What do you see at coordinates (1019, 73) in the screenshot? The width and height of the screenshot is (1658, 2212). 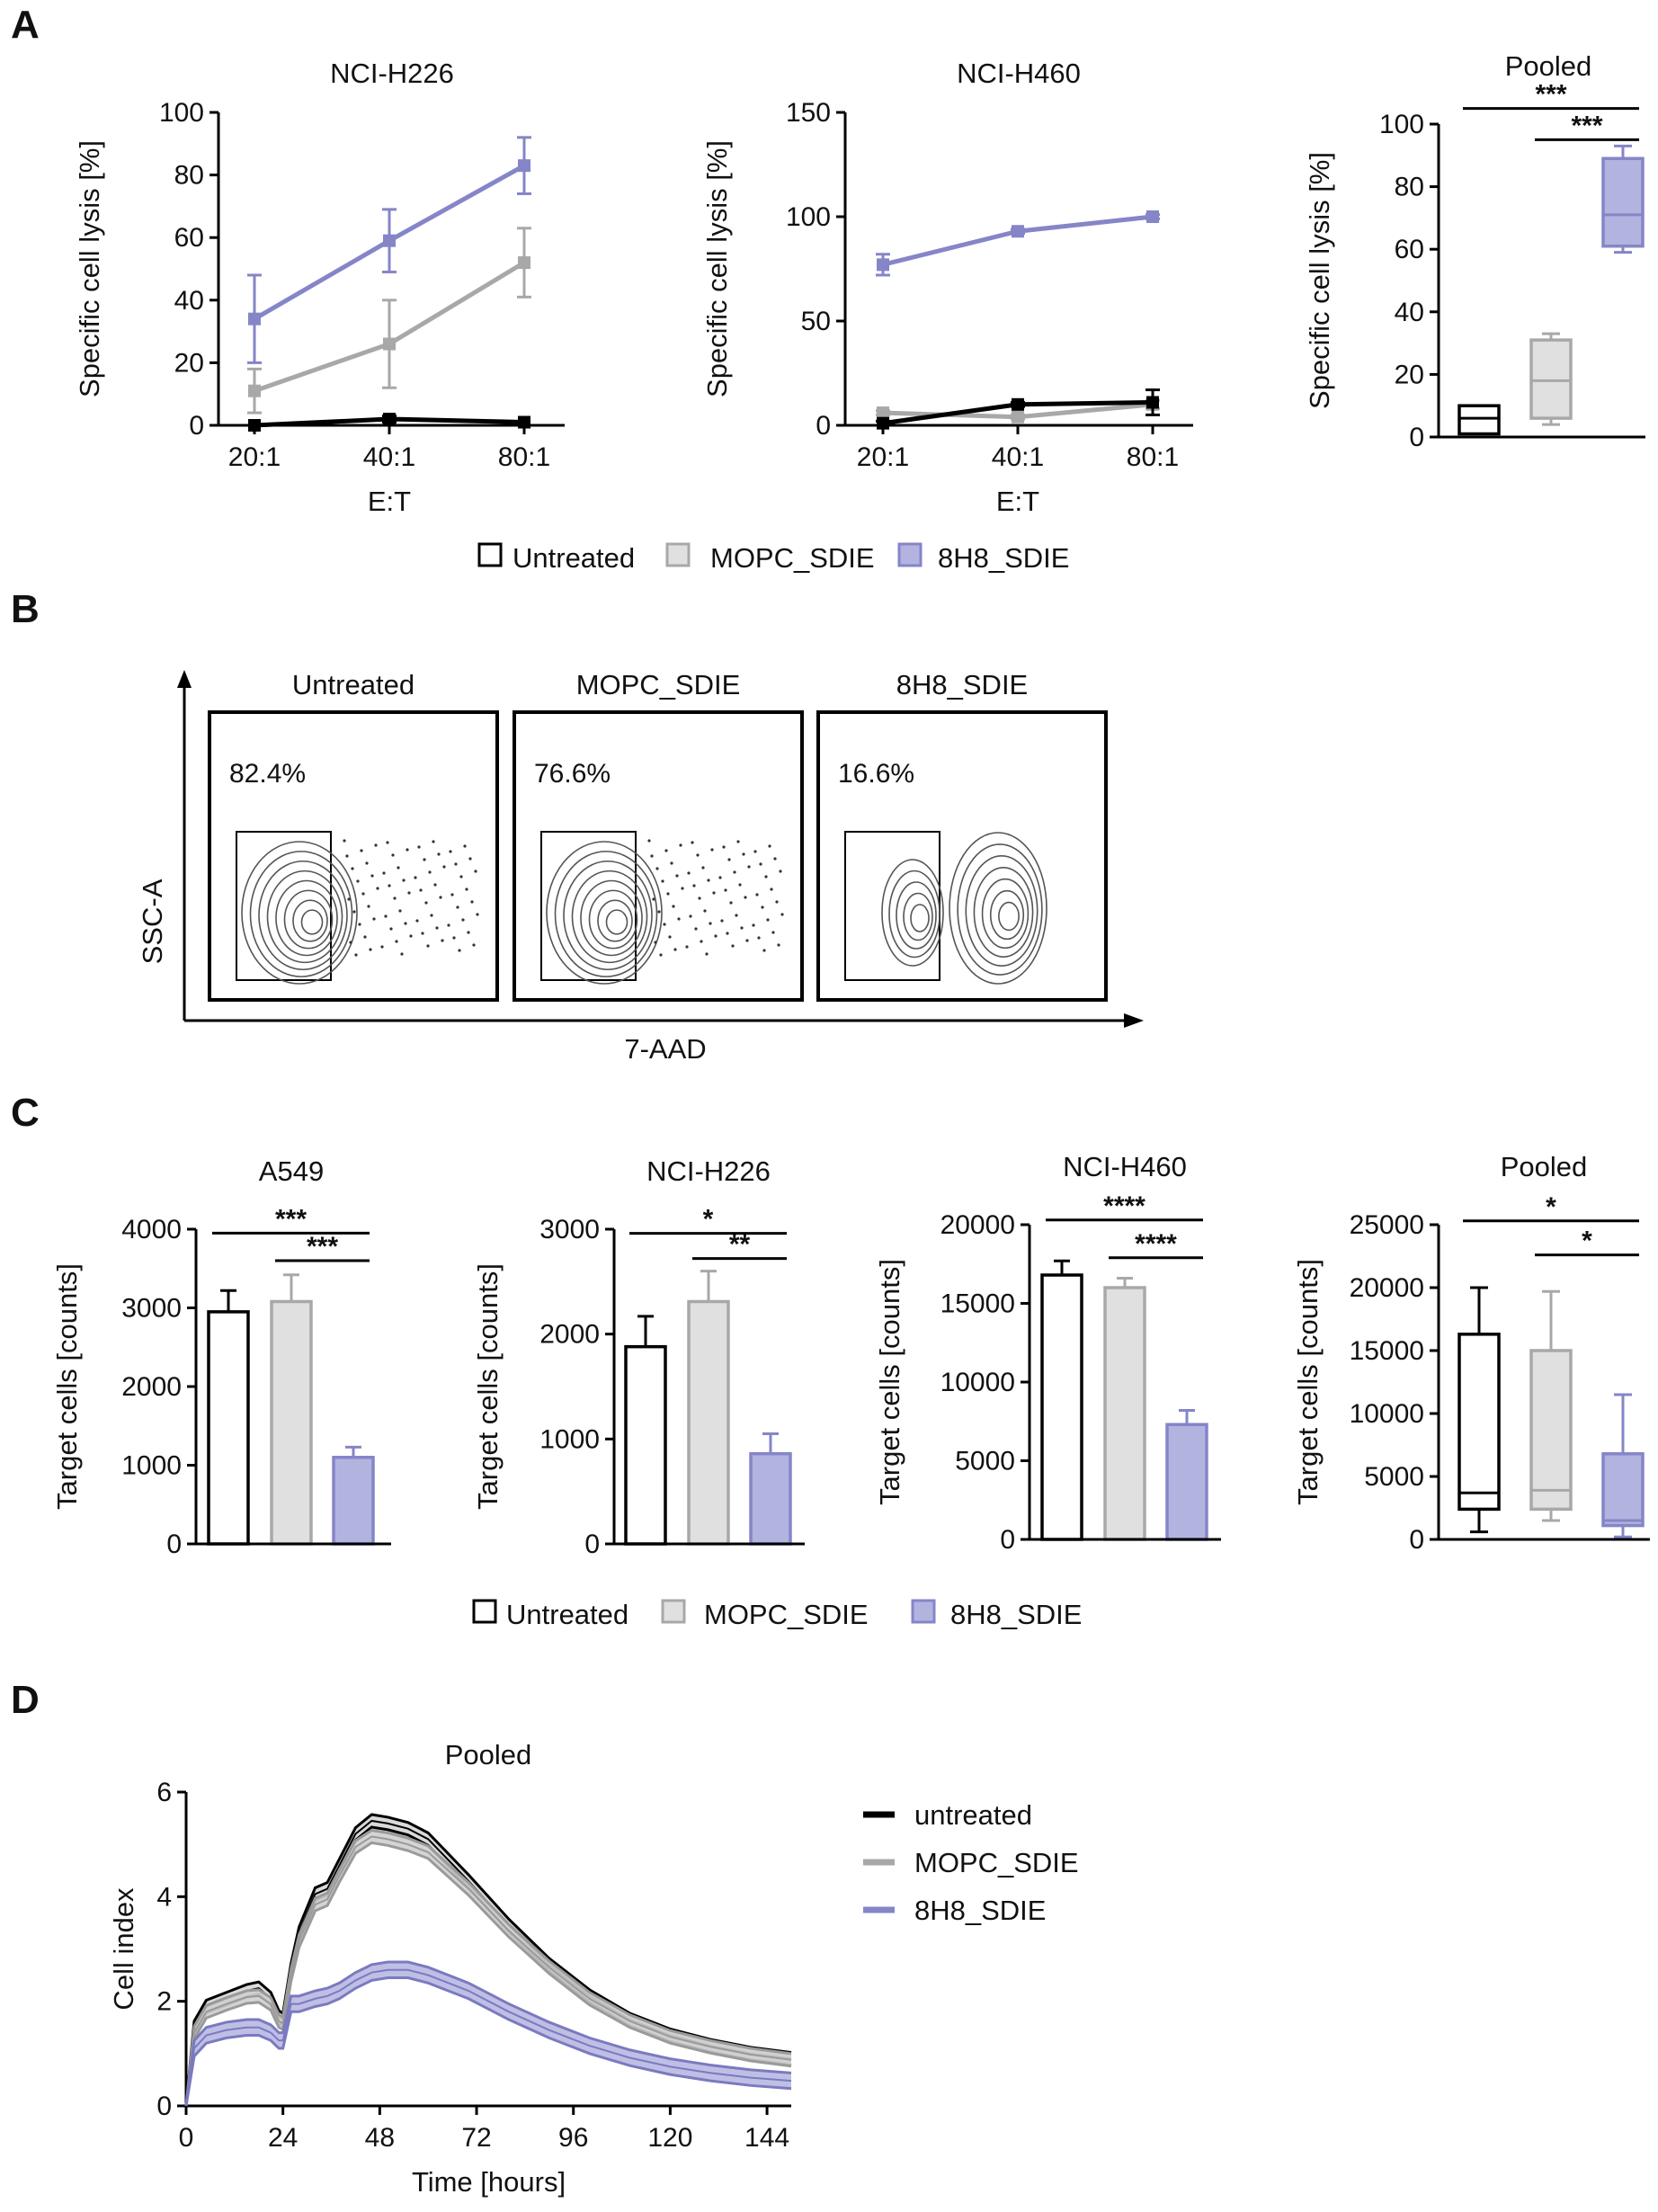 I see `chart-a2-title: NCI-H460` at bounding box center [1019, 73].